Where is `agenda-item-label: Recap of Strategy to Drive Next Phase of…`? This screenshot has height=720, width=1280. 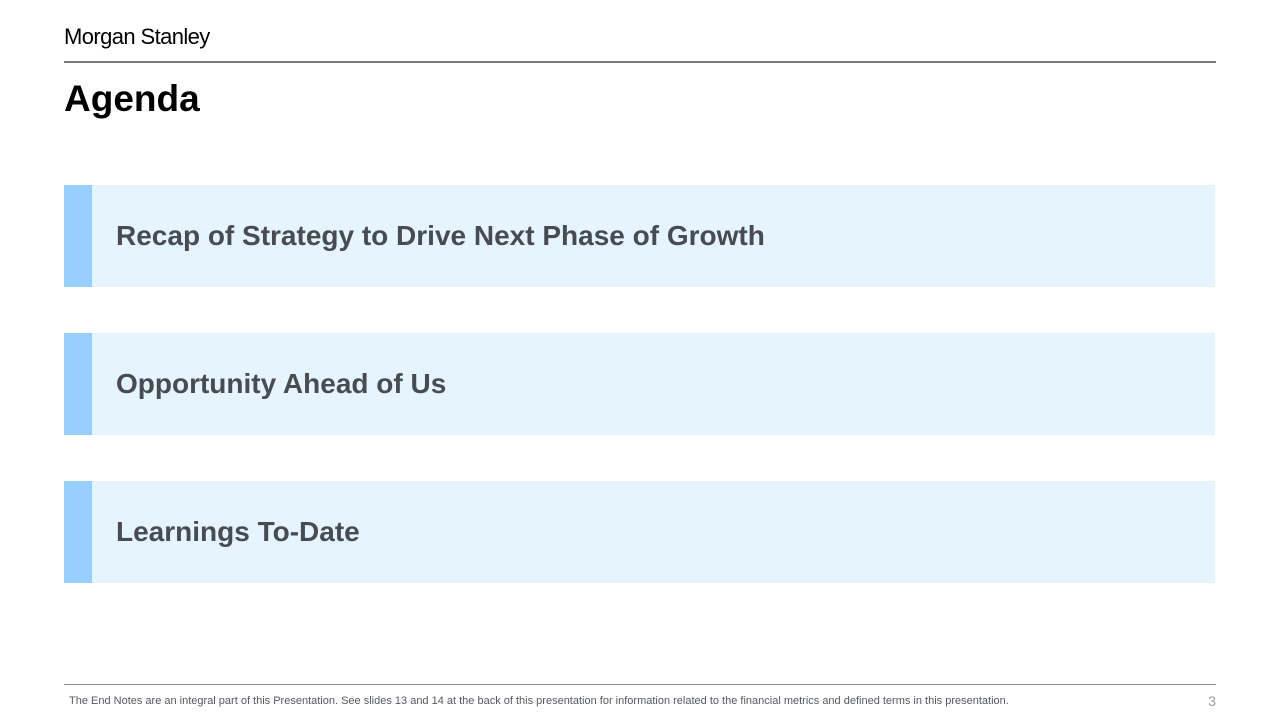 agenda-item-label: Recap of Strategy to Drive Next Phase of… is located at coordinates (440, 235).